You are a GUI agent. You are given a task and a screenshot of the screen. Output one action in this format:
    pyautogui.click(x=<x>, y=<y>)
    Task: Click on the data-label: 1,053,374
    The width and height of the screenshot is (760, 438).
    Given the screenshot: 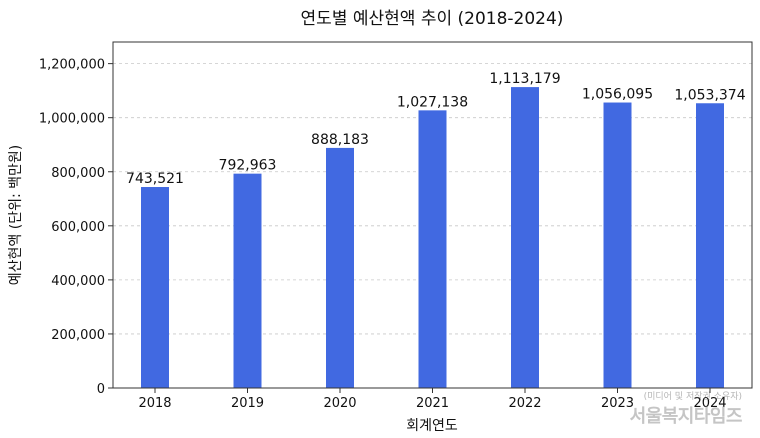 What is the action you would take?
    pyautogui.click(x=709, y=95)
    